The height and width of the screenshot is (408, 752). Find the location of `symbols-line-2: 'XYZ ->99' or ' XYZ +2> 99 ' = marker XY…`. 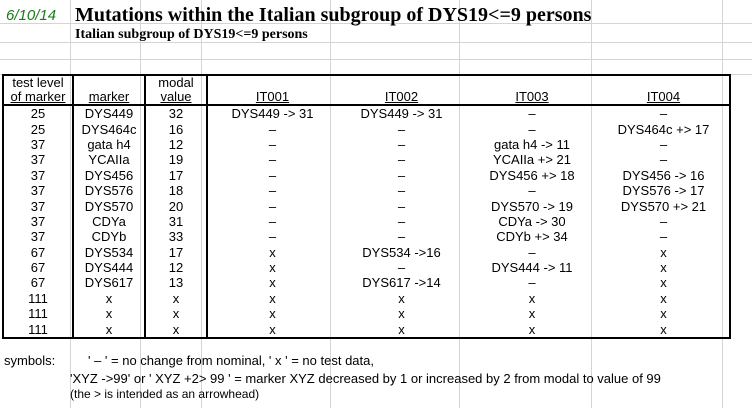

symbols-line-2: 'XYZ ->99' or ' XYZ +2> 99 ' = marker XY… is located at coordinates (365, 378).